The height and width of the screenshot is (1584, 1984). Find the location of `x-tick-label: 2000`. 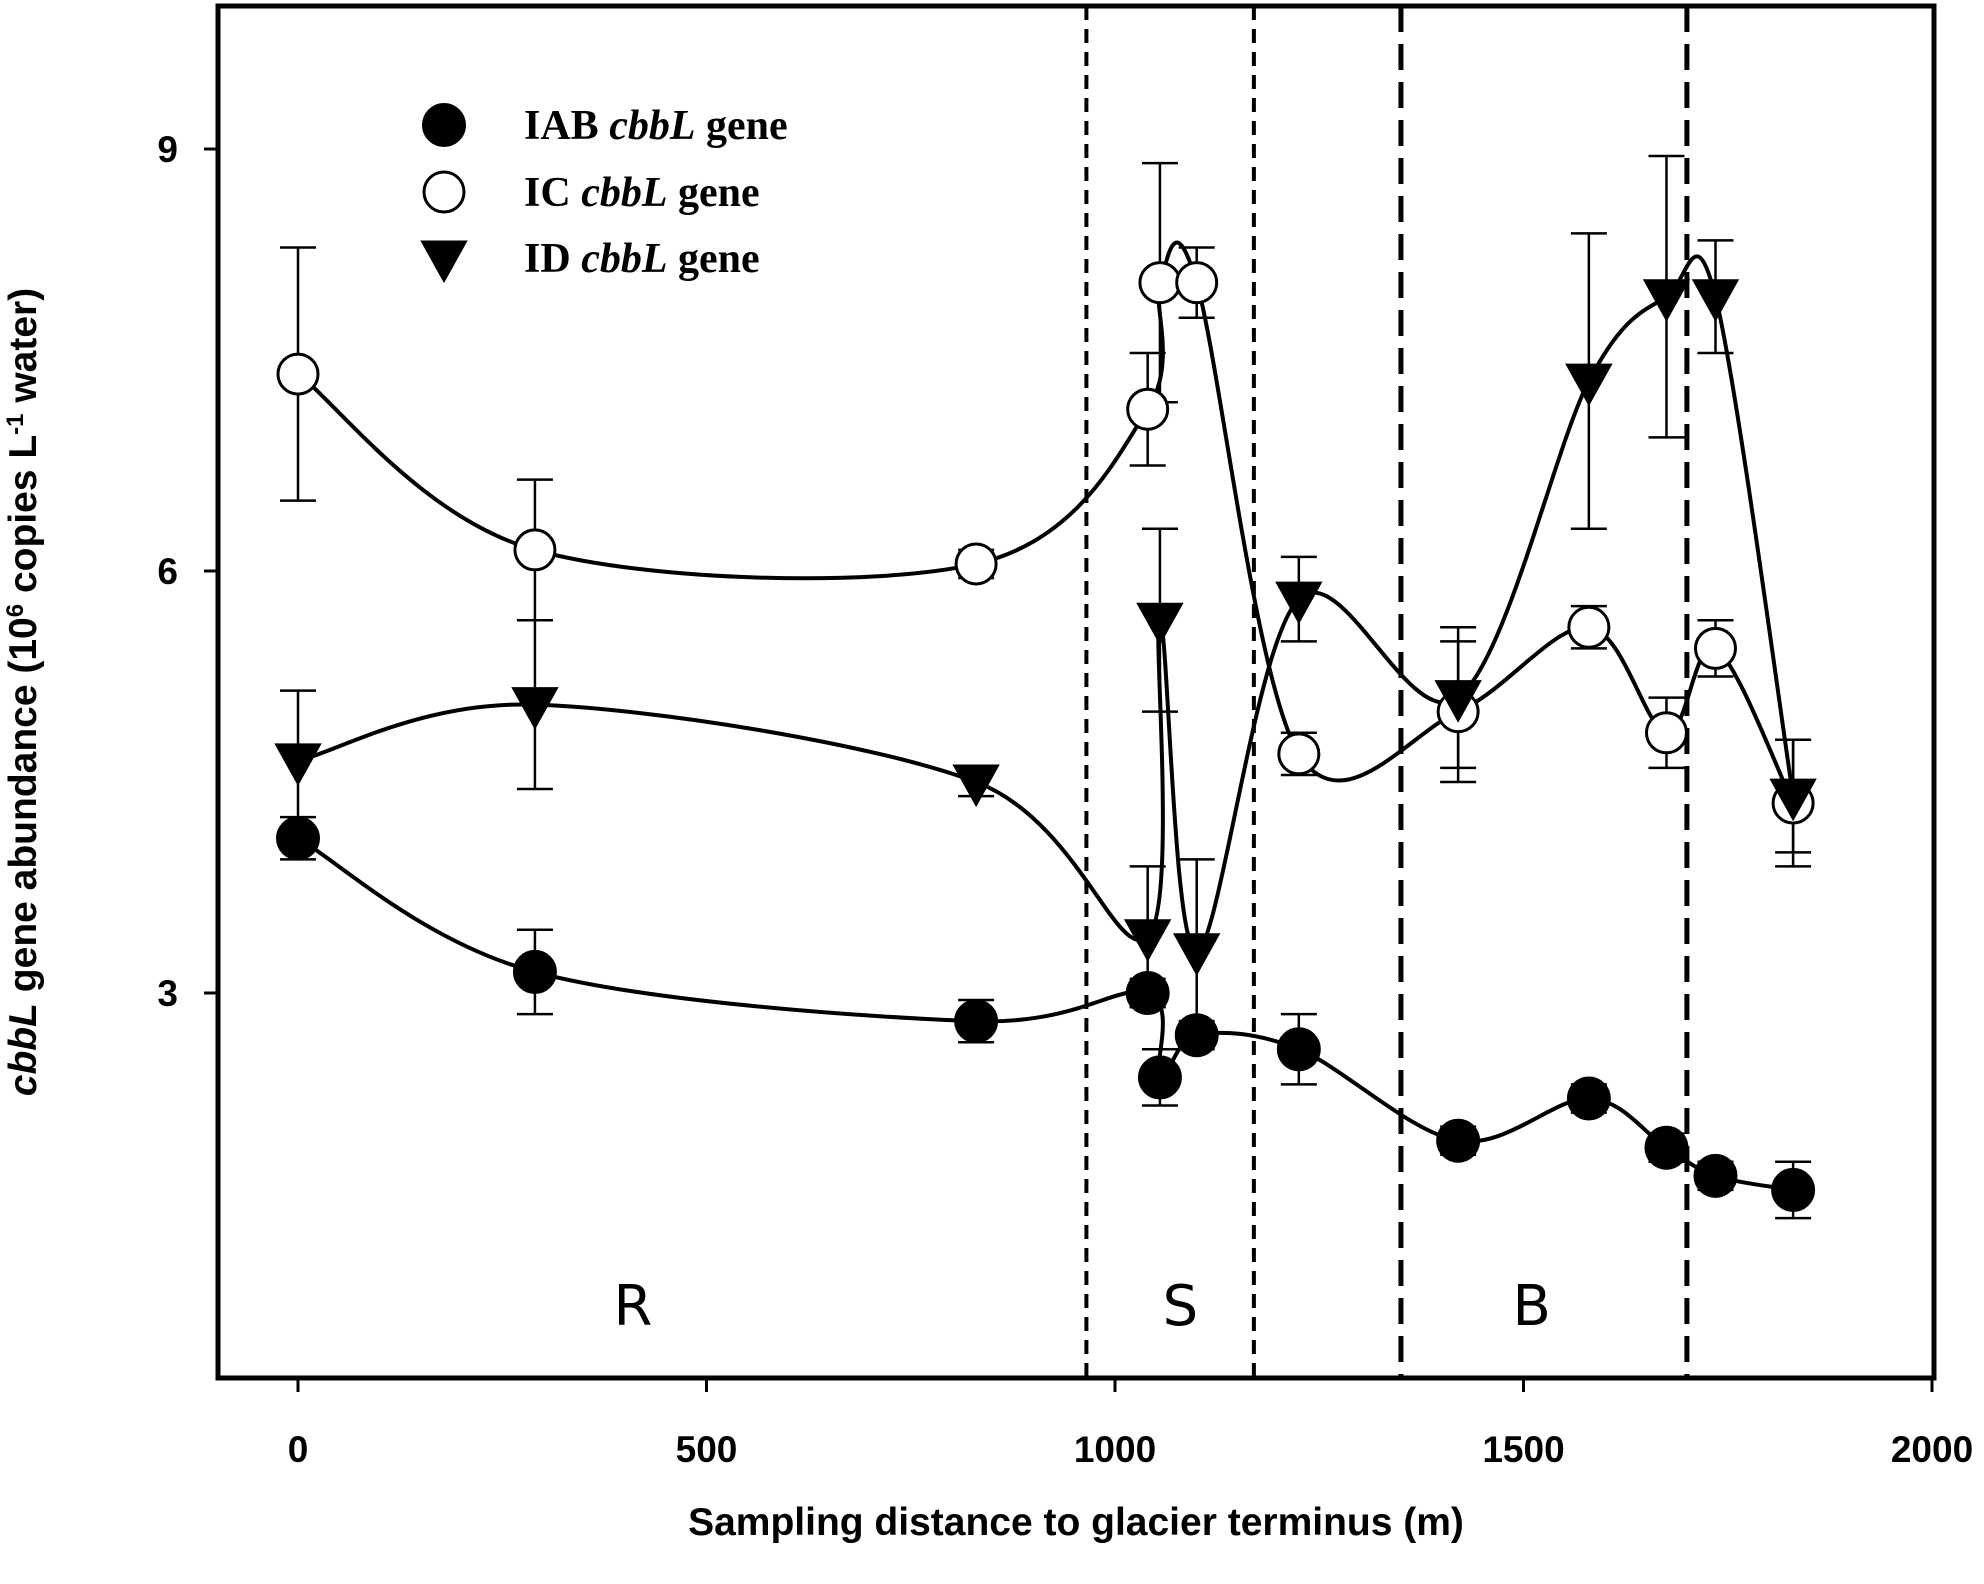

x-tick-label: 2000 is located at coordinates (1932, 1449).